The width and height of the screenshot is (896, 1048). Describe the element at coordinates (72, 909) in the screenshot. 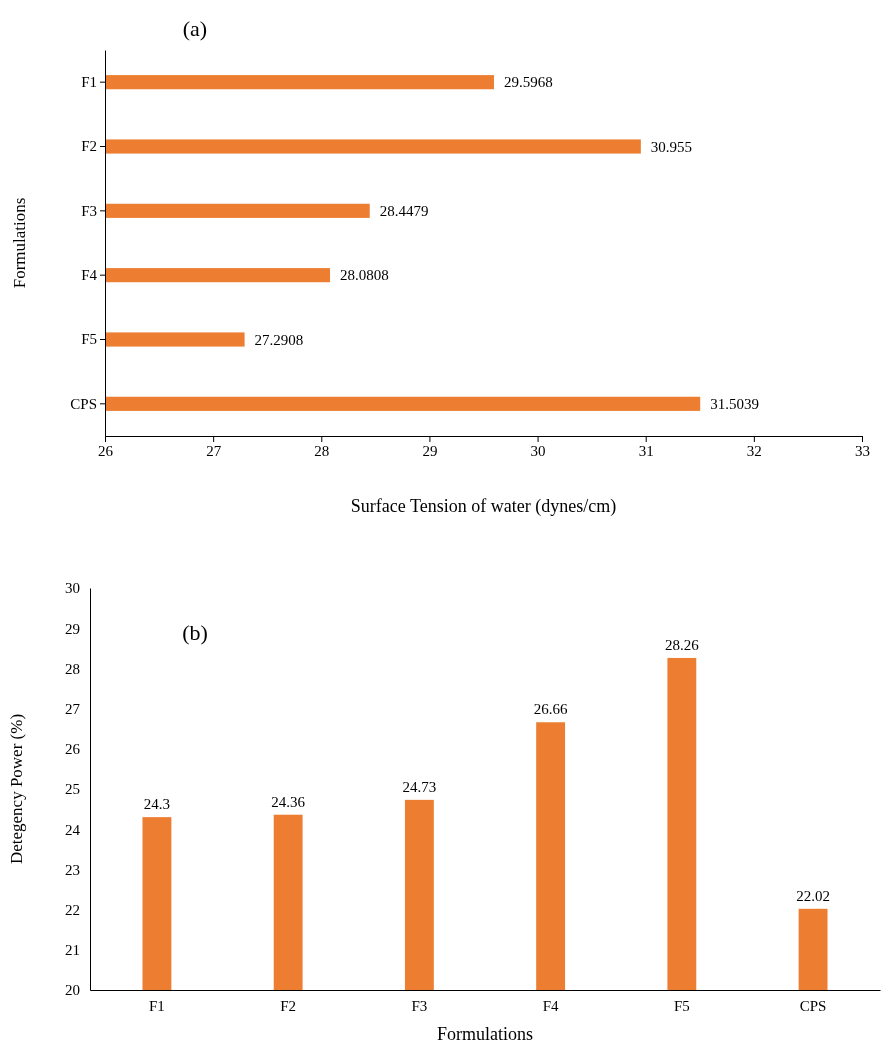

I see `y-tick-label: 22` at that location.